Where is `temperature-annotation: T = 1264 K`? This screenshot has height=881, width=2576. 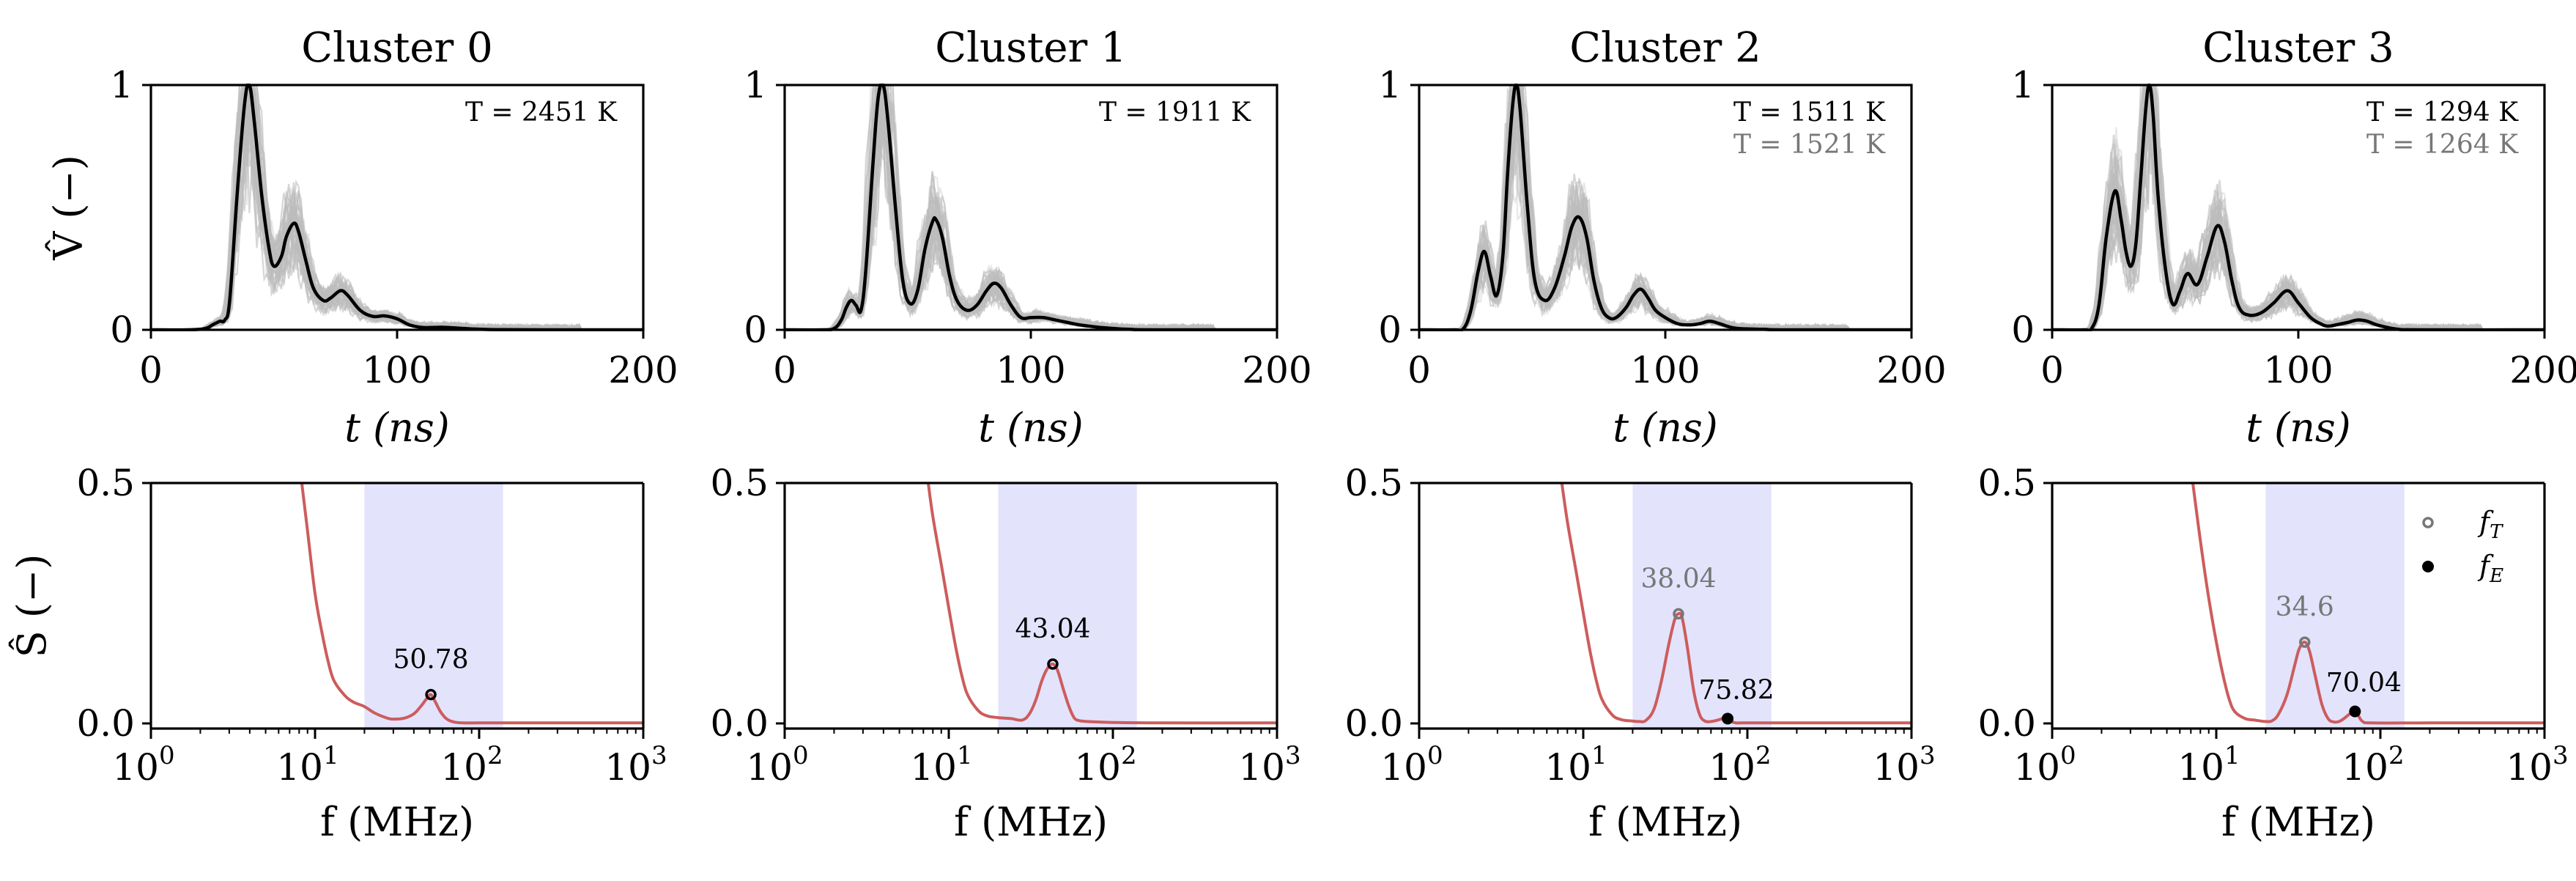
temperature-annotation: T = 1264 K is located at coordinates (2442, 145).